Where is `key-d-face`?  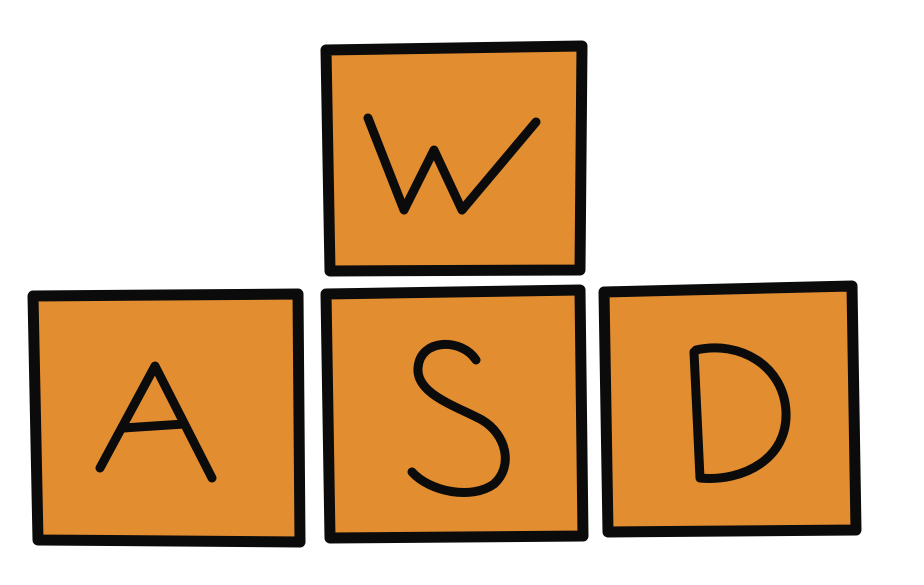 key-d-face is located at coordinates (730, 409).